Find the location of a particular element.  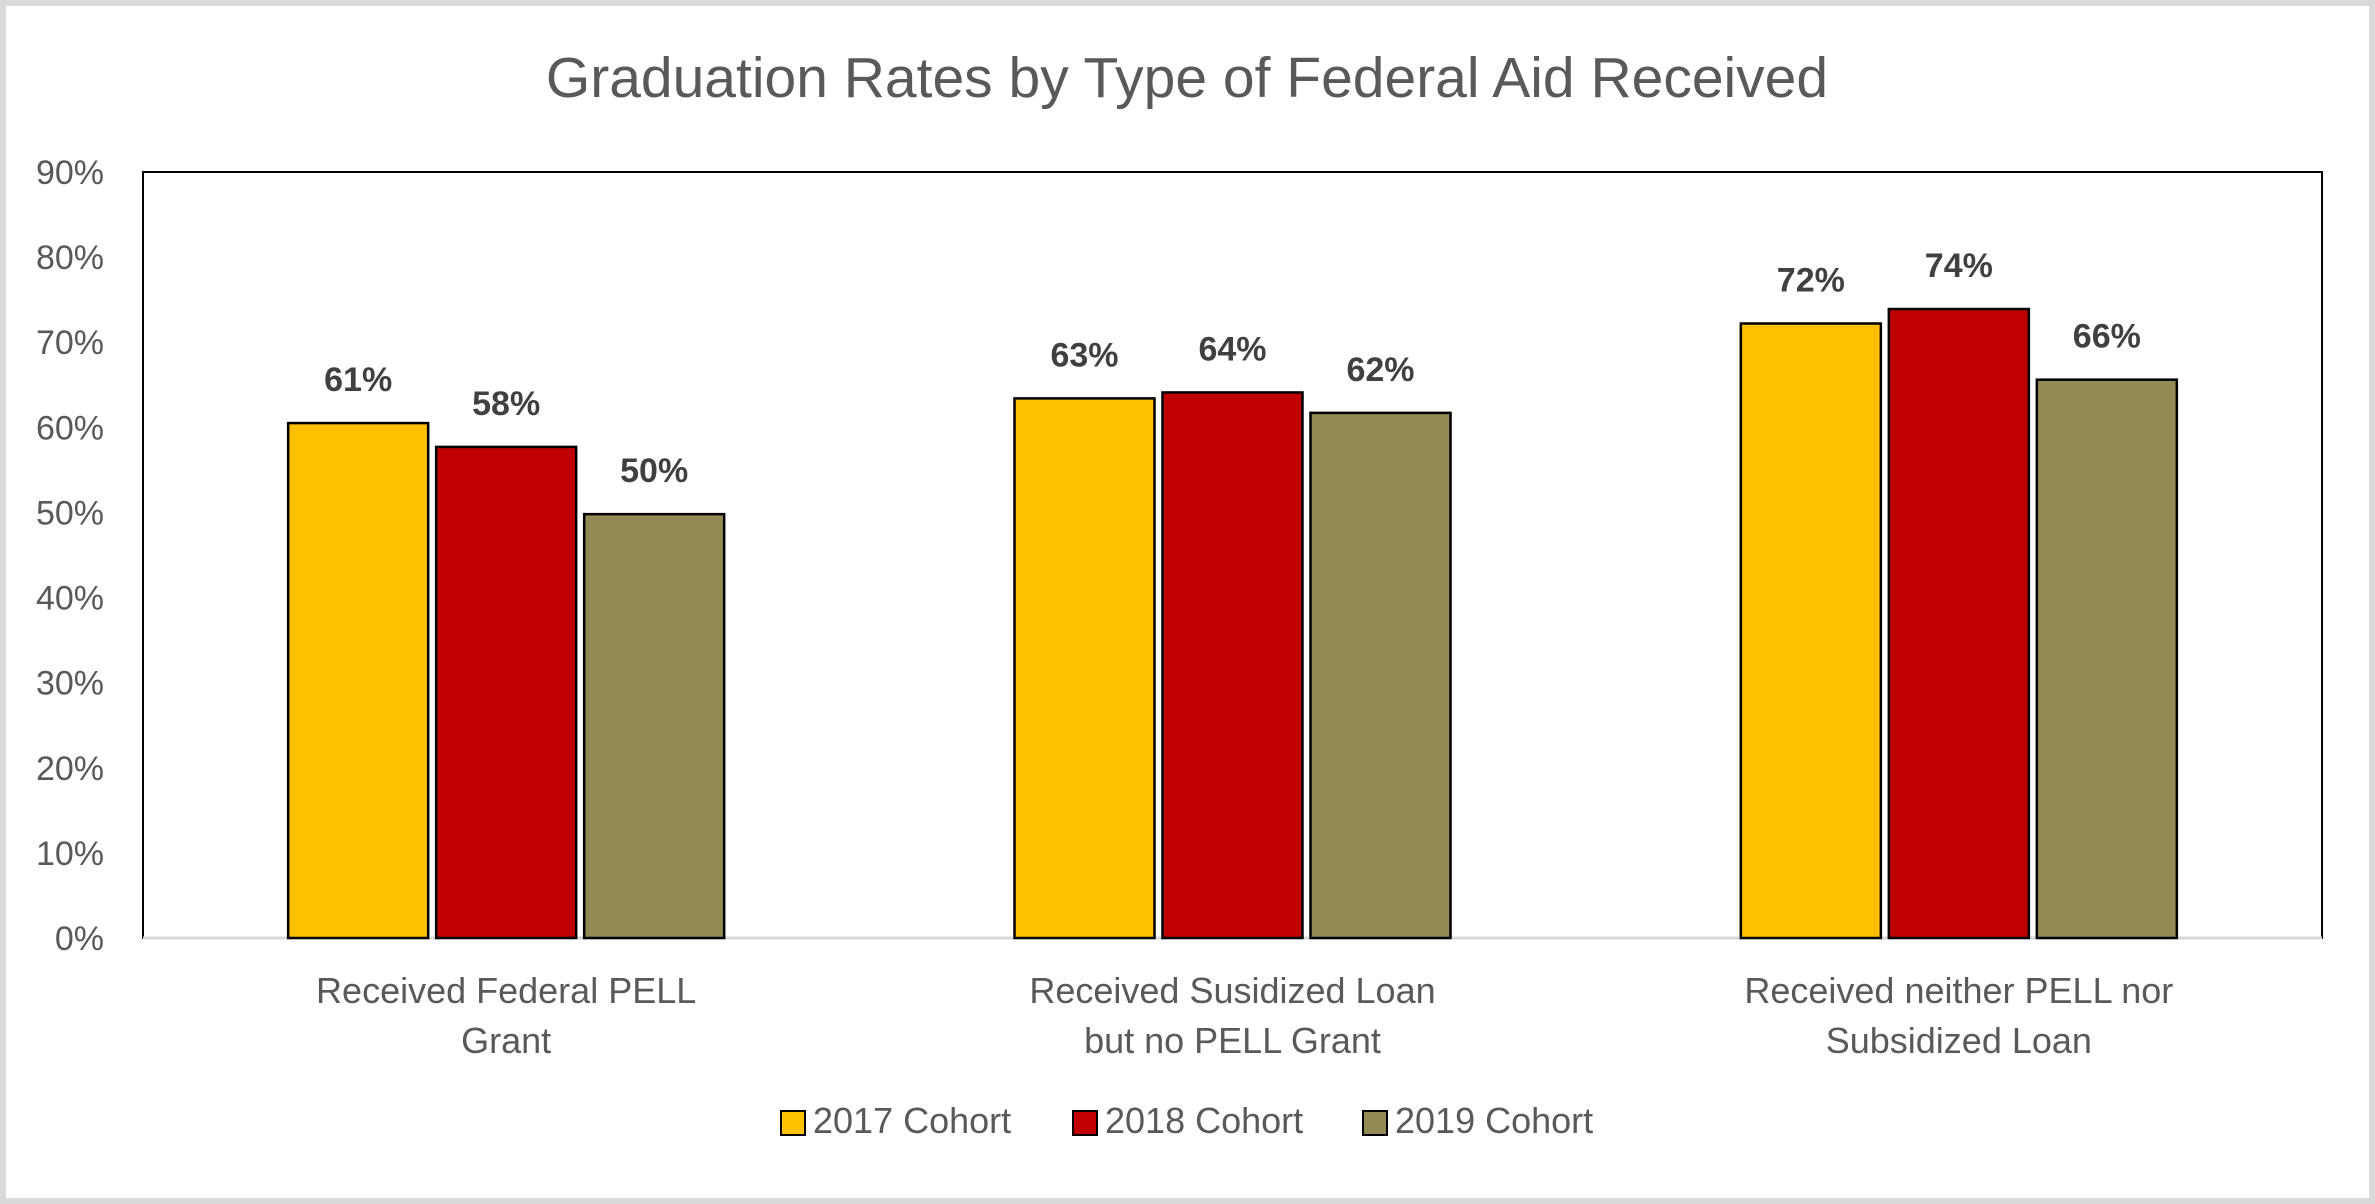

legend-label: 2018 Cohort is located at coordinates (1204, 1120).